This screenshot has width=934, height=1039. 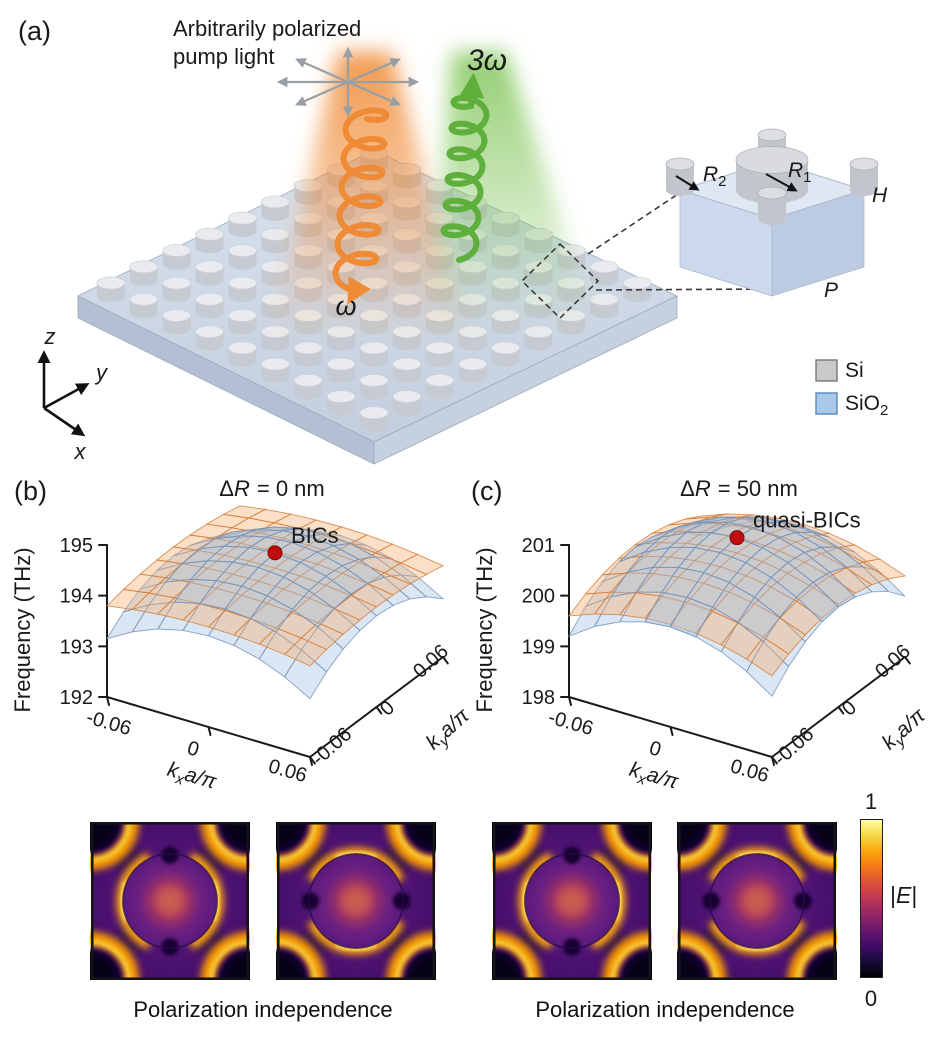 I want to click on panel-c-label: (c), so click(x=486, y=491).